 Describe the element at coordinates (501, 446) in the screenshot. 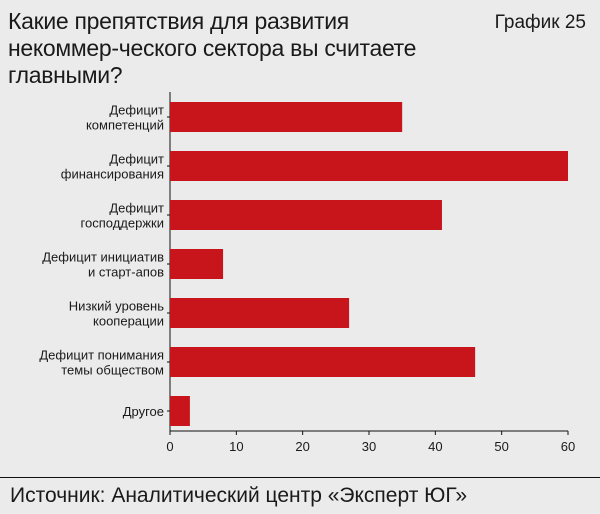

I see `x-tick-label: 50` at that location.